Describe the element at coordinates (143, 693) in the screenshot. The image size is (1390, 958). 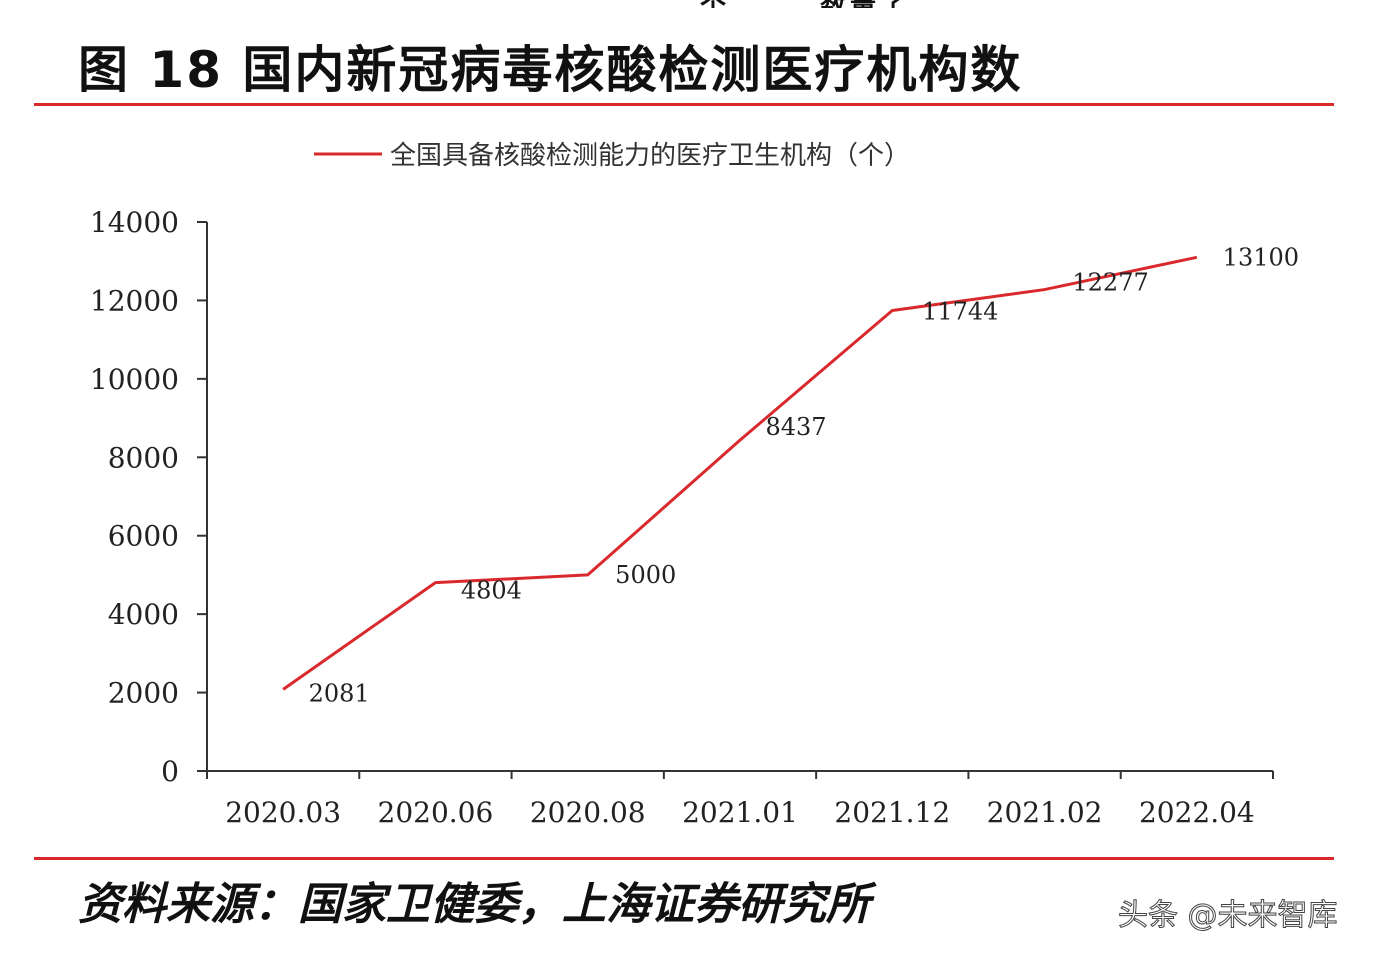
I see `y-tick-label: 2000` at that location.